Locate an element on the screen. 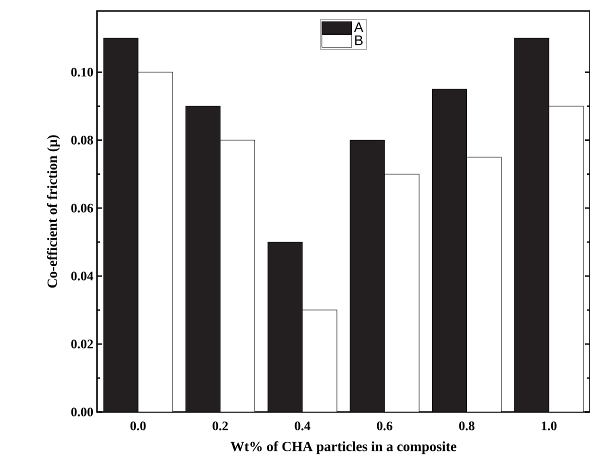 This screenshot has width=590, height=475. x-tick-label: 0.8 is located at coordinates (466, 426).